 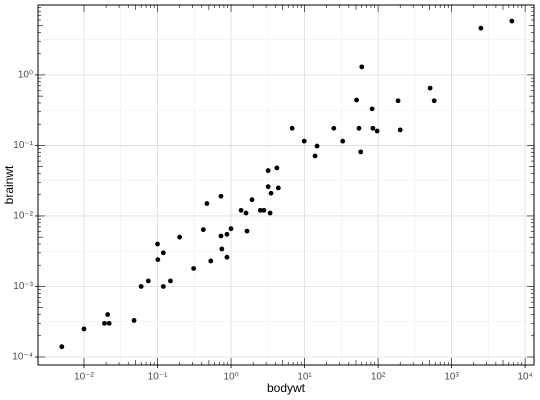 What do you see at coordinates (23, 145) in the screenshot?
I see `y-tick-label: 10⁻¹` at bounding box center [23, 145].